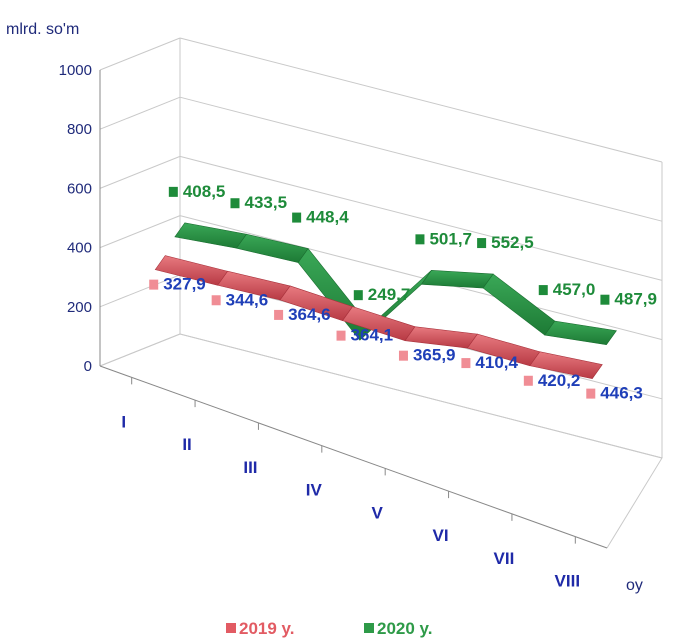  What do you see at coordinates (79, 307) in the screenshot?
I see `y-tick-label: 200` at bounding box center [79, 307].